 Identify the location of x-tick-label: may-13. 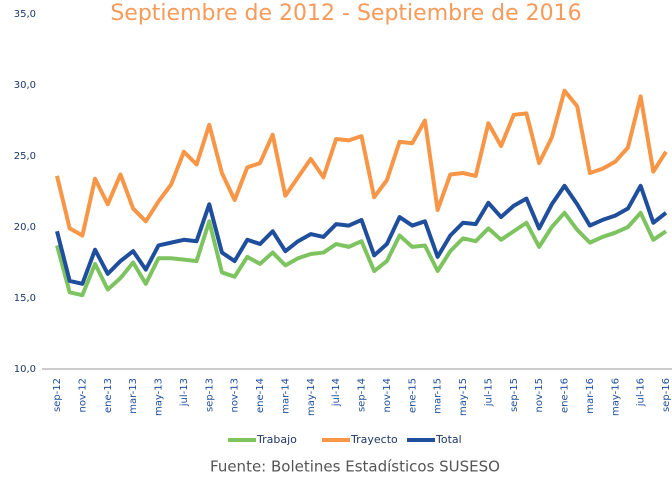
(159, 397).